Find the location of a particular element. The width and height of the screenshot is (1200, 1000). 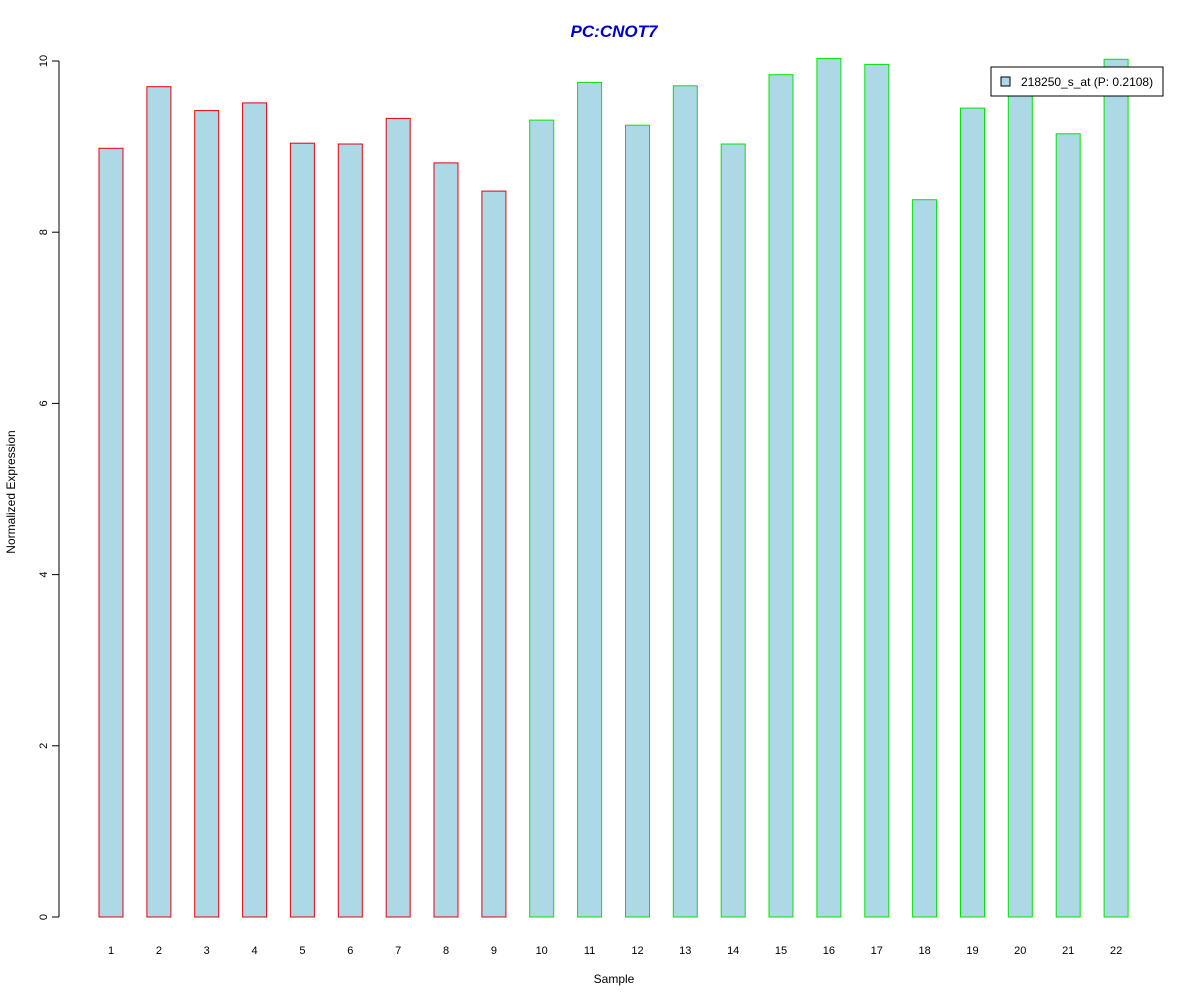

chart-title: PC:CNOT7 is located at coordinates (615, 31).